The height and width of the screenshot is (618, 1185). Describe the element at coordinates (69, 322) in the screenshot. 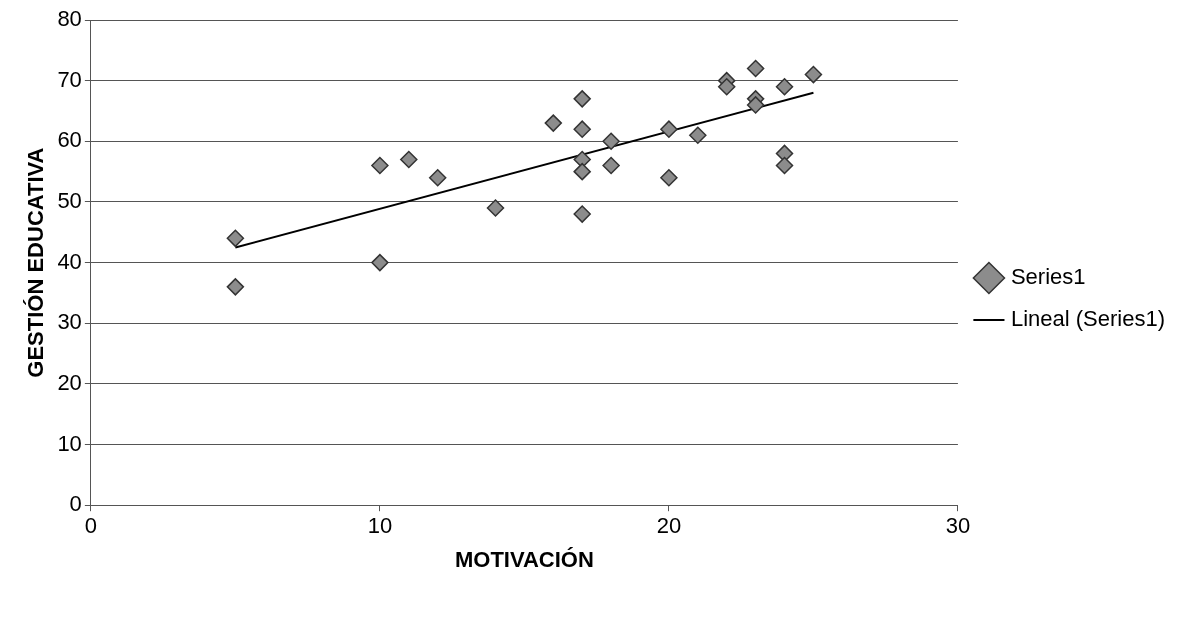

I see `y-tick-label: 30` at that location.